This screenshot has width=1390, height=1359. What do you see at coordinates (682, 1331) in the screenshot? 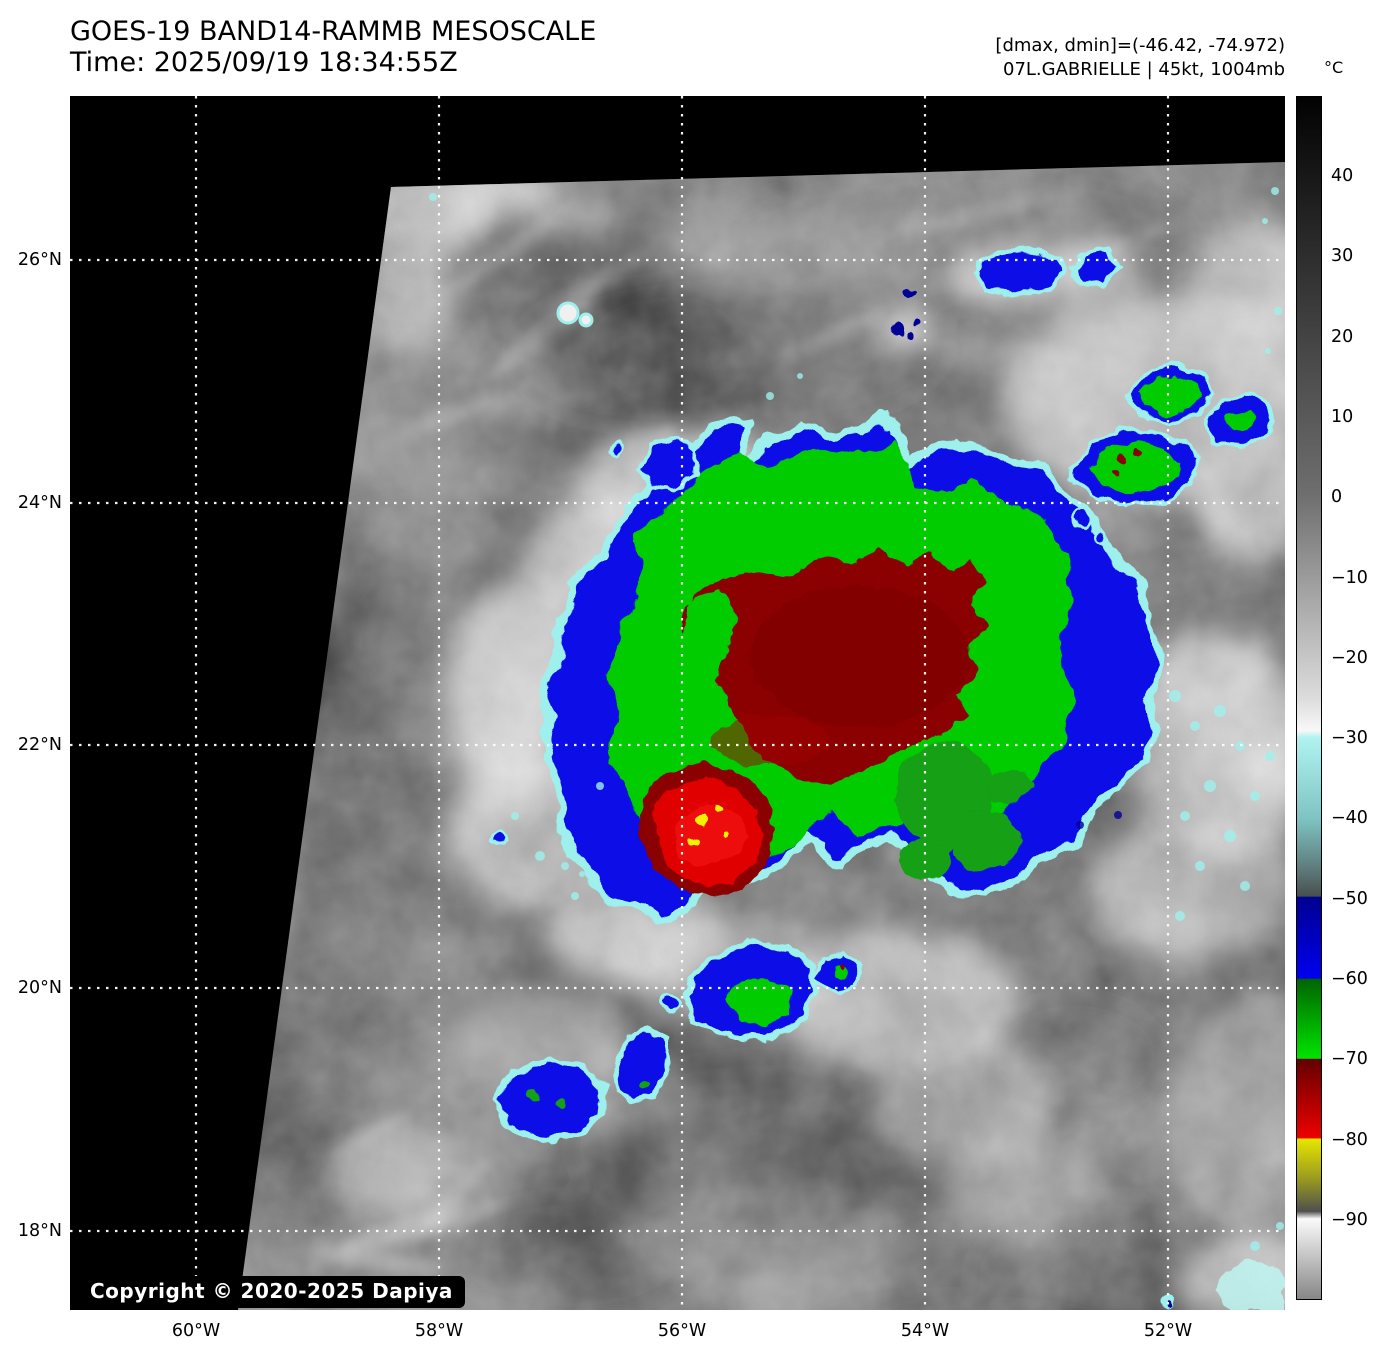
I see `lon-tick-label: 56°W` at bounding box center [682, 1331].